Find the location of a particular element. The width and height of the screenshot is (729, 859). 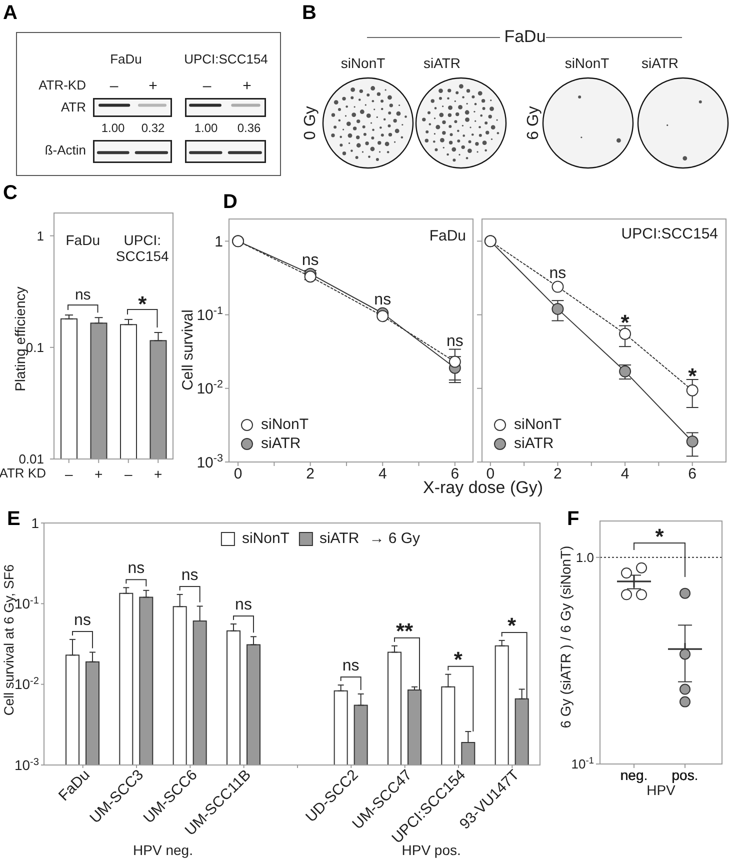

text: UPCI:SCC154 is located at coordinates (226, 60).